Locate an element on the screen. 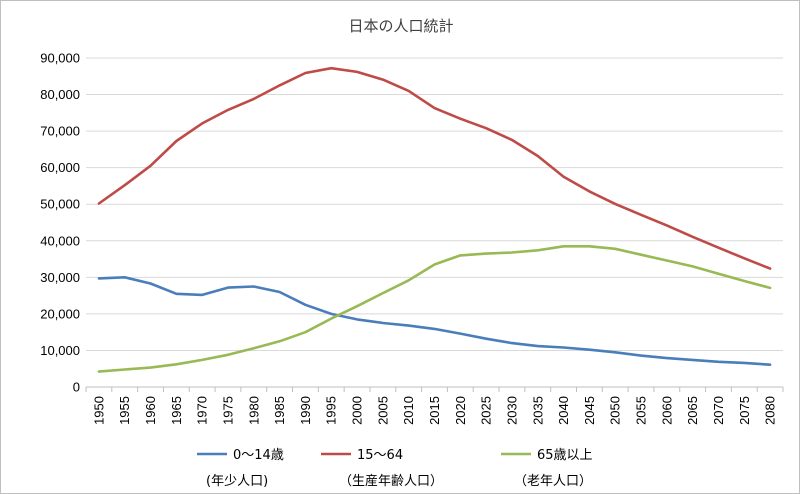 Image resolution: width=800 pixels, height=494 pixels. x-tick-label: 2015 is located at coordinates (434, 410).